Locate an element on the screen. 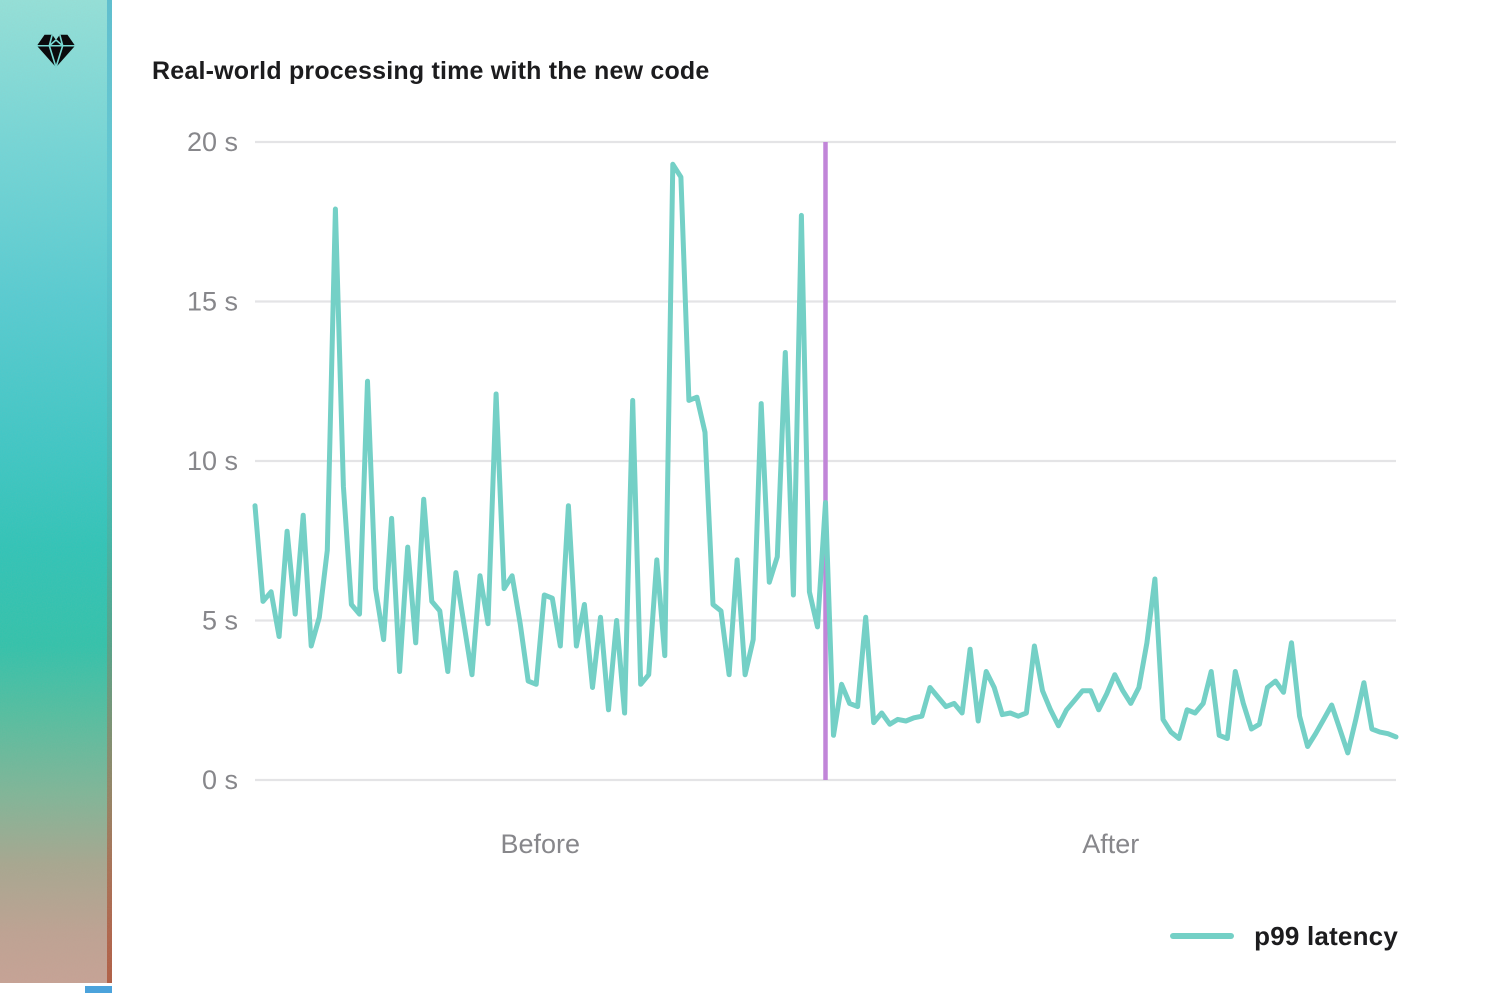 The height and width of the screenshot is (993, 1488). y-axis-tick-label: 5 s is located at coordinates (220, 621).